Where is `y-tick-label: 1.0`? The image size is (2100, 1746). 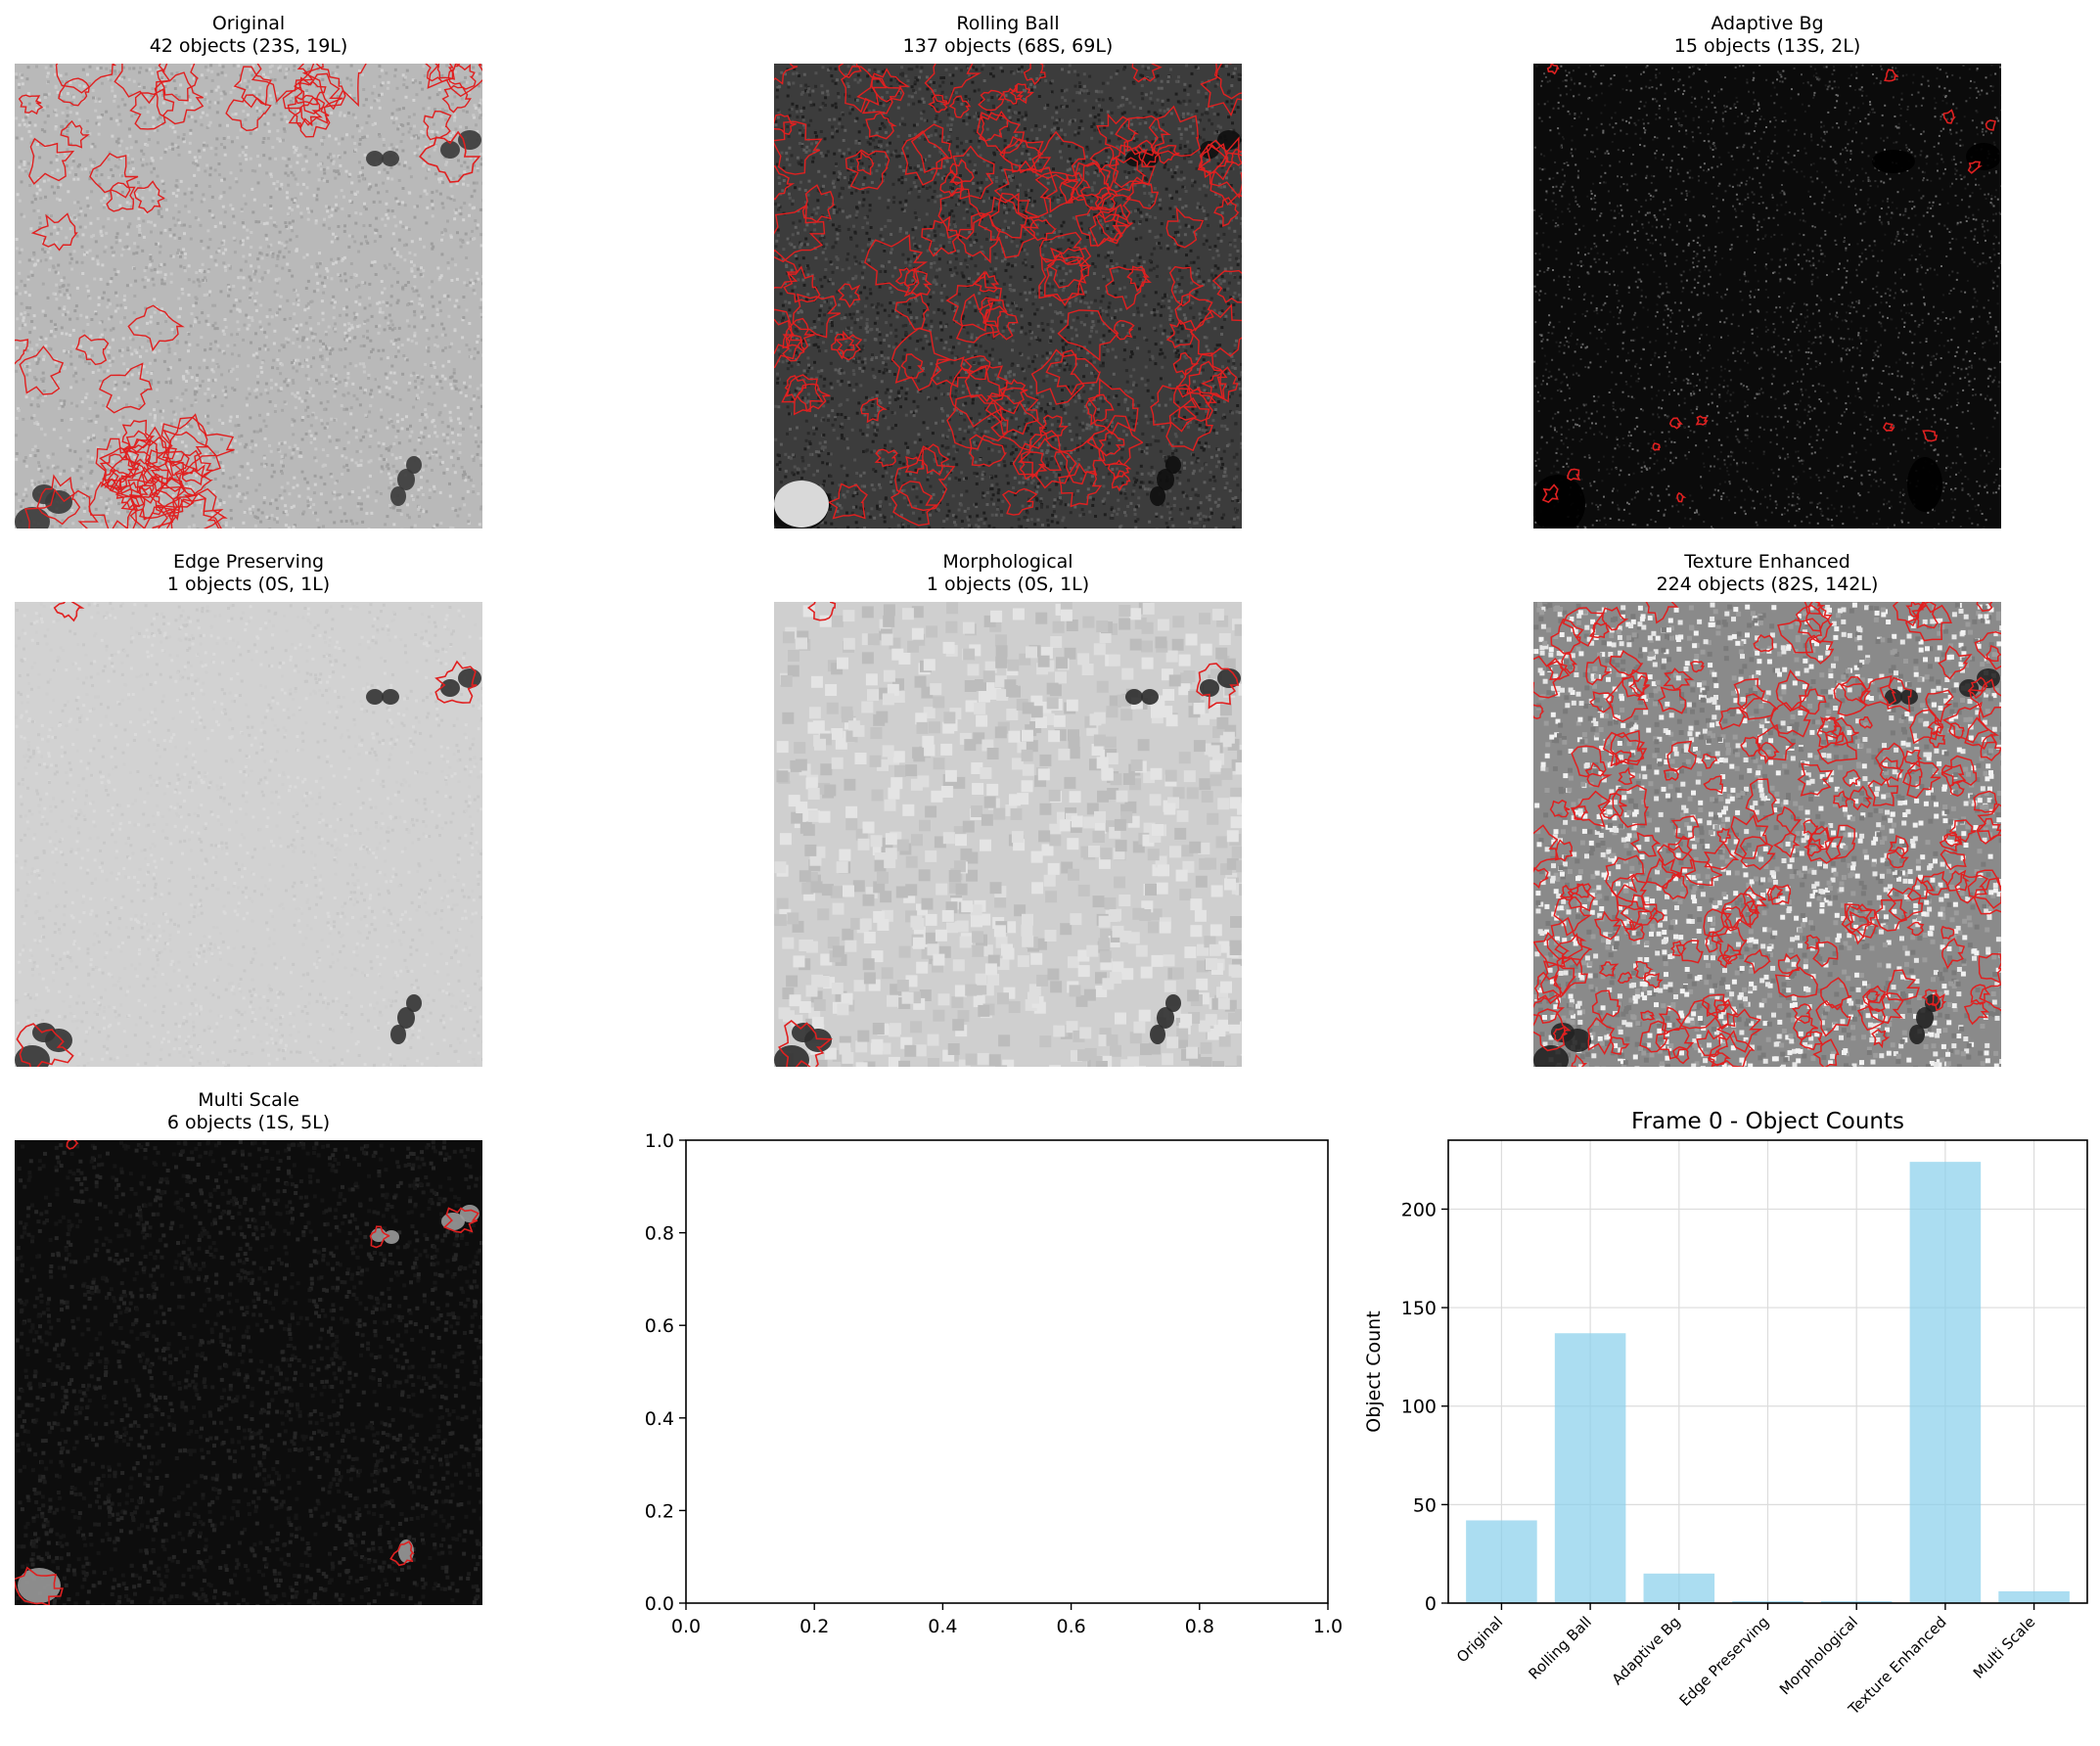
y-tick-label: 1.0 is located at coordinates (659, 1141).